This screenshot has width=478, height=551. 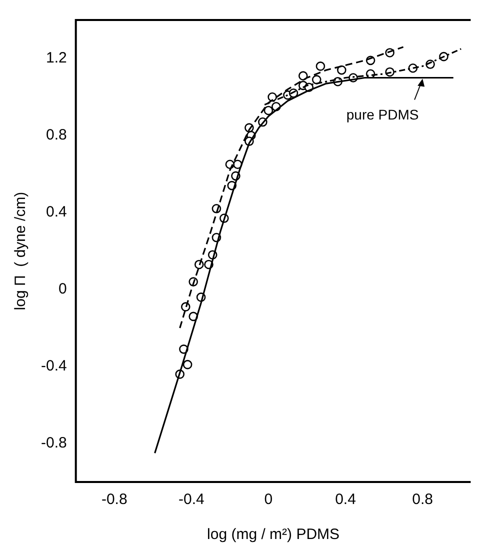 I want to click on x-tick-label: -0.4, so click(x=191, y=499).